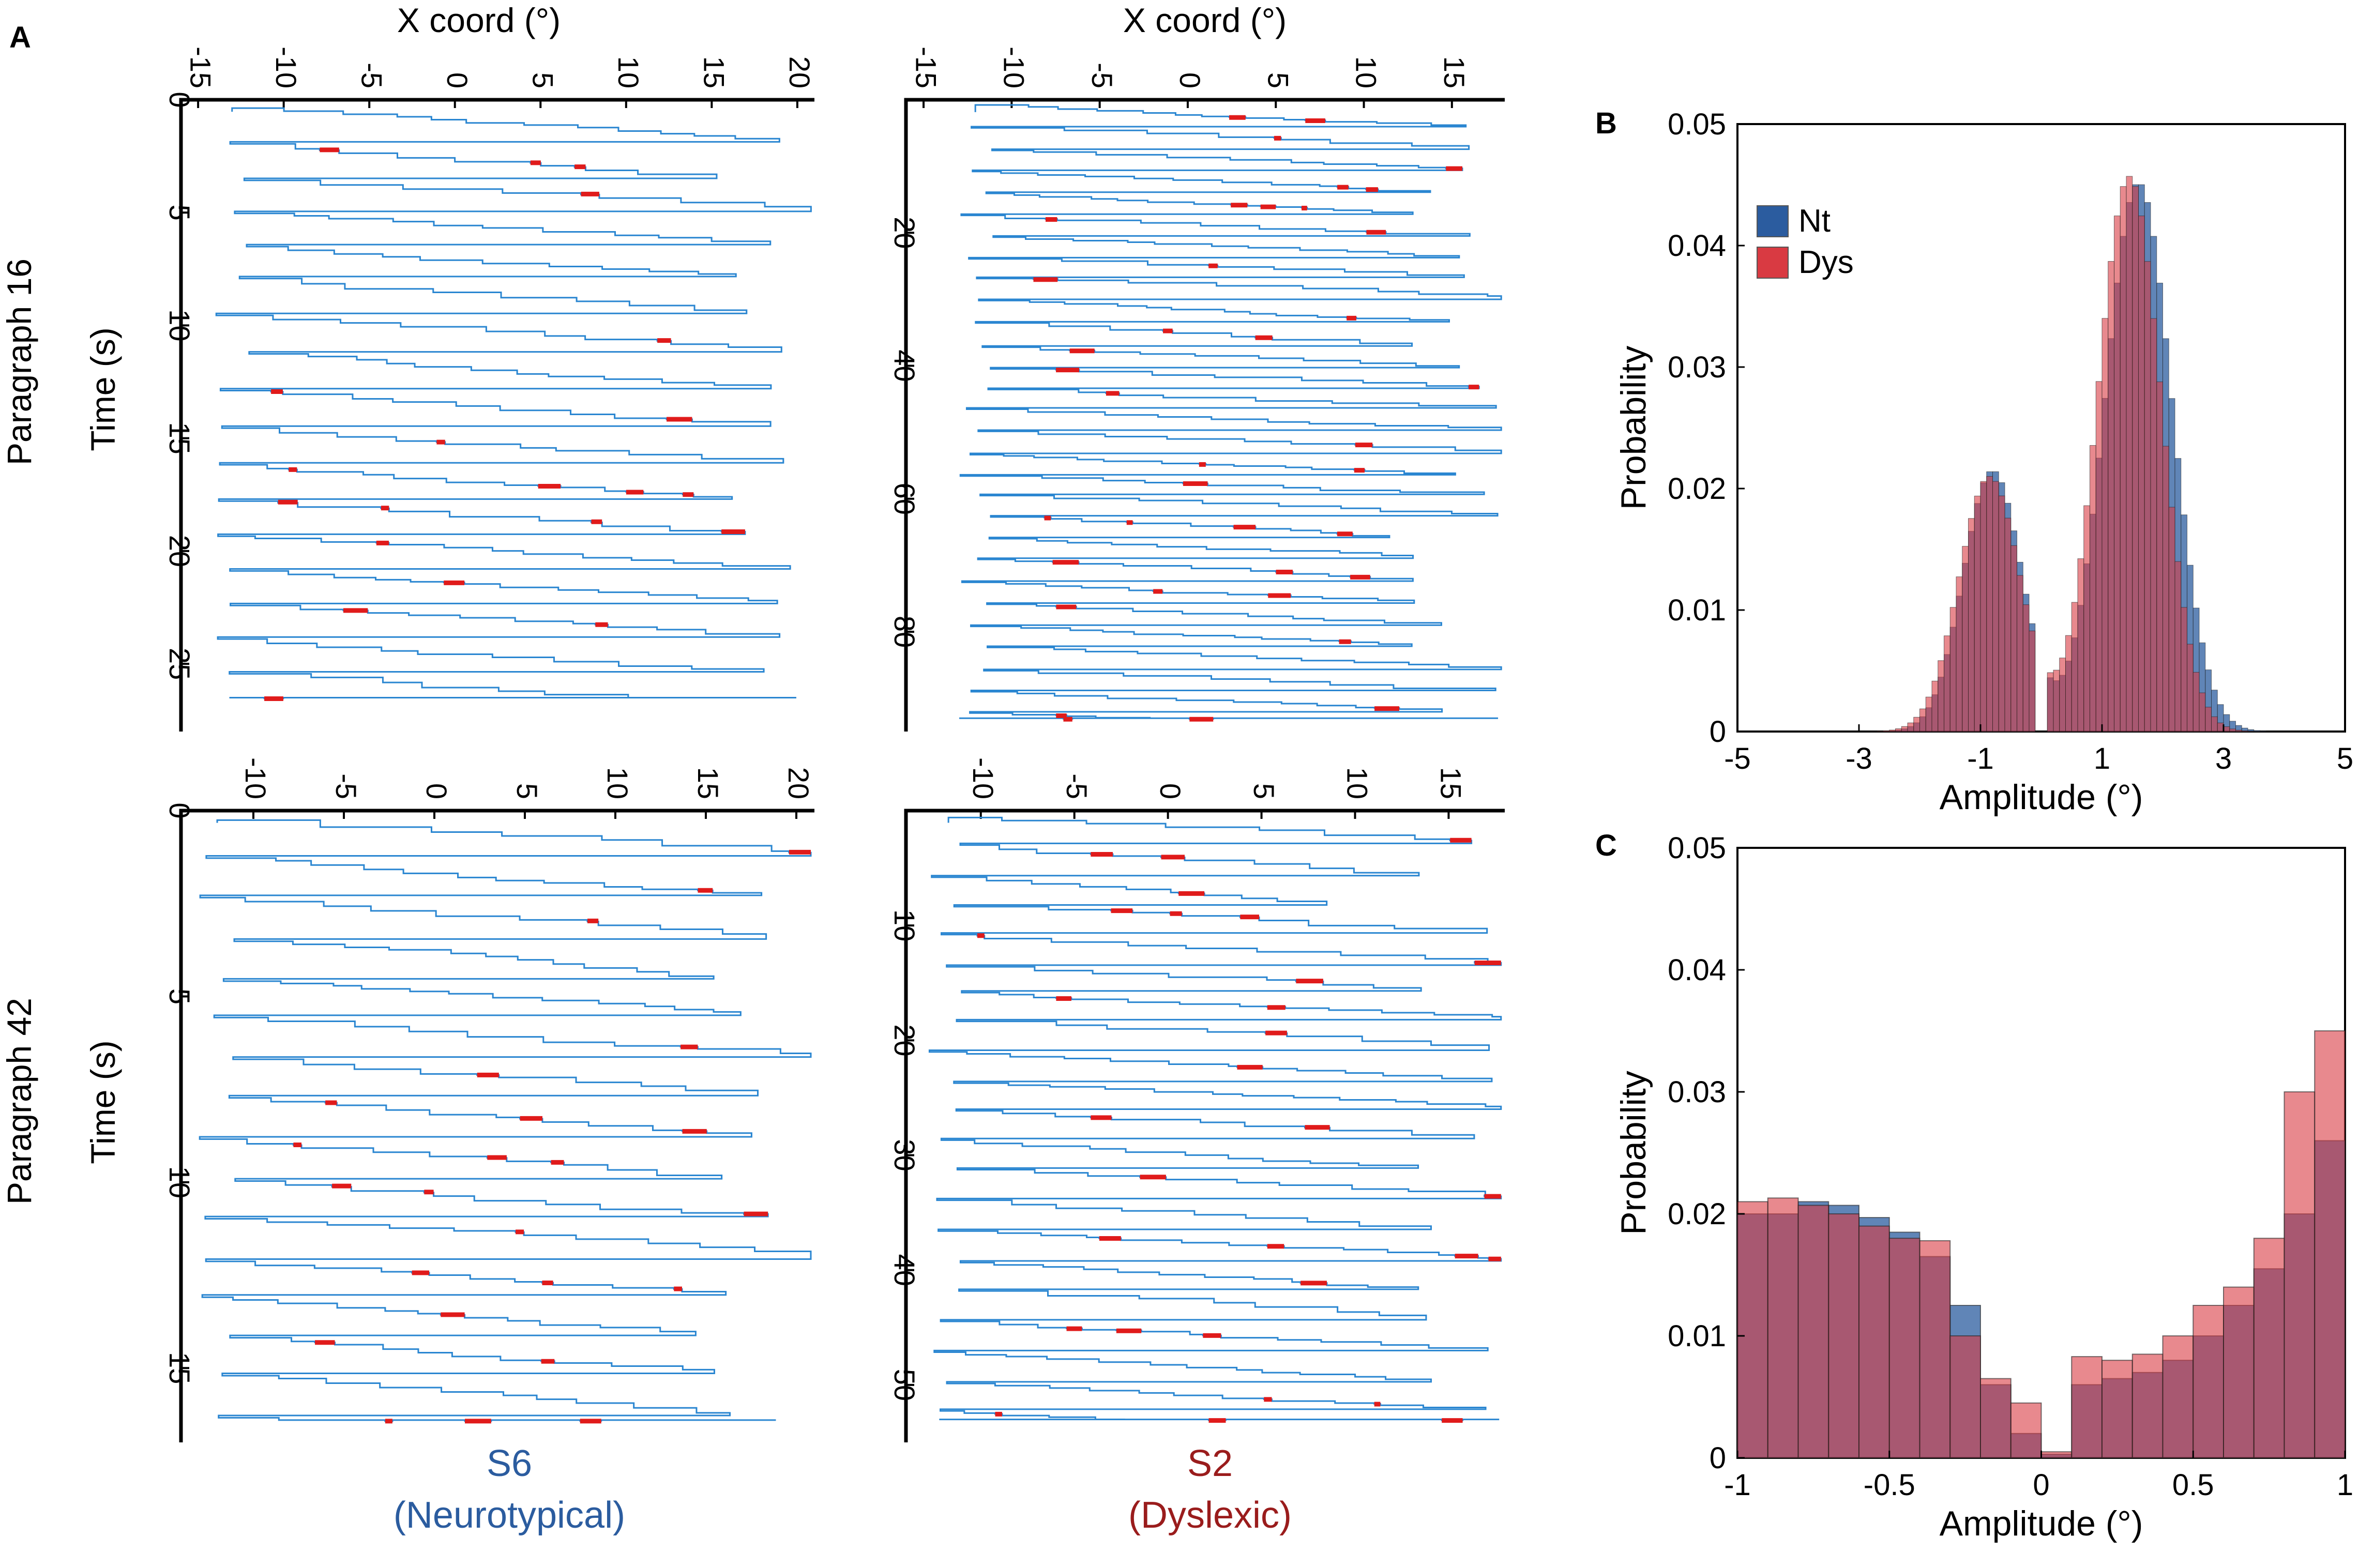 Image resolution: width=2359 pixels, height=1568 pixels. Describe the element at coordinates (1210, 1463) in the screenshot. I see `subject-id-s2: S2` at that location.